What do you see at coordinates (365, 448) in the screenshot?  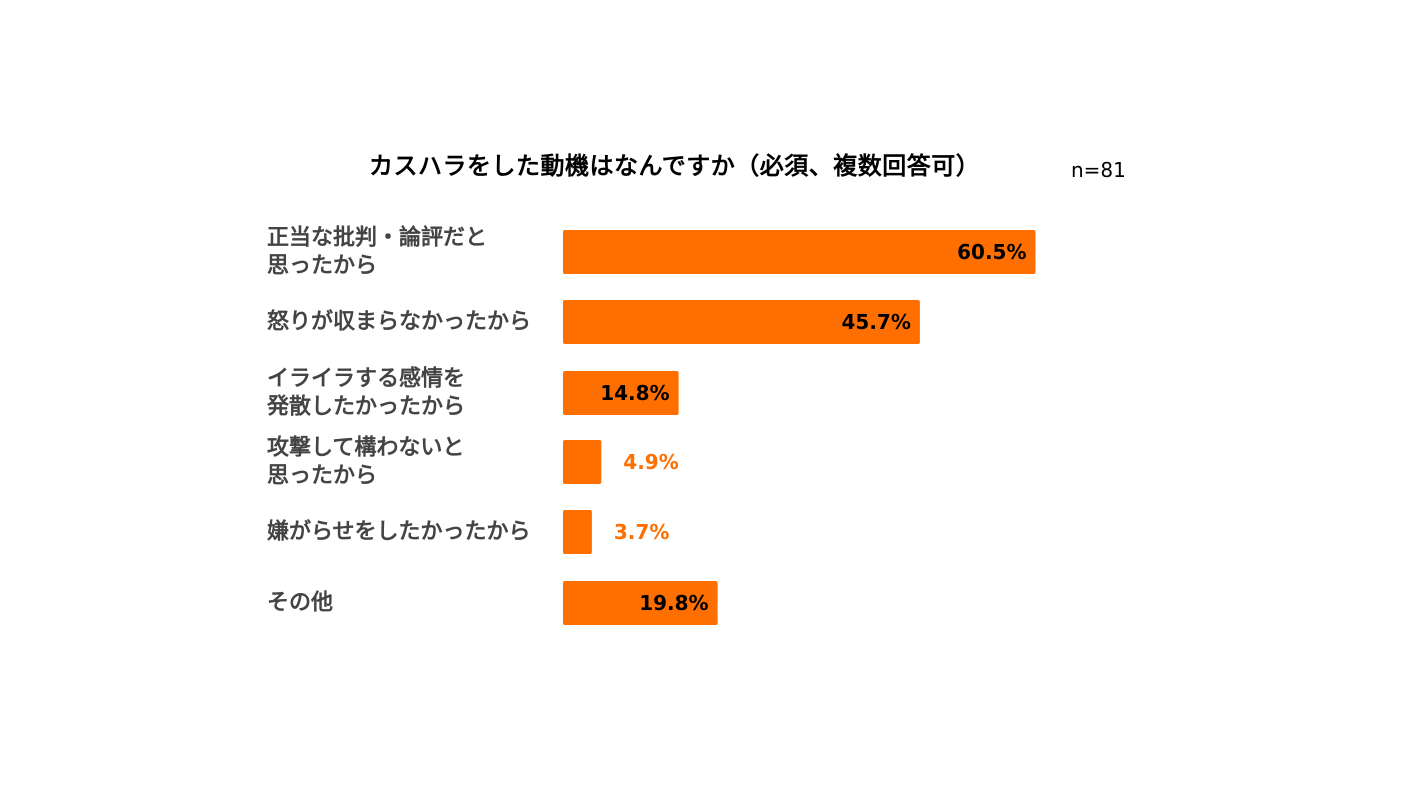 I see `category-label-3-line-0: 攻撃して構わないと` at bounding box center [365, 448].